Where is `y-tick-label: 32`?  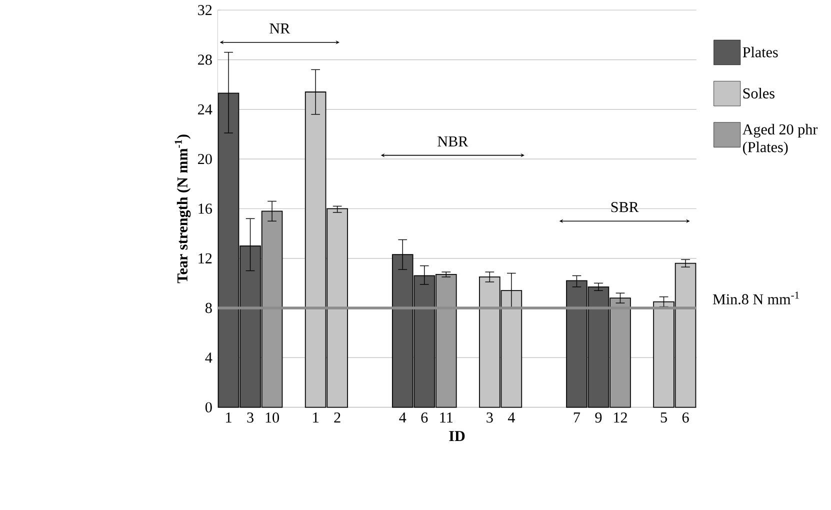
y-tick-label: 32 is located at coordinates (205, 9).